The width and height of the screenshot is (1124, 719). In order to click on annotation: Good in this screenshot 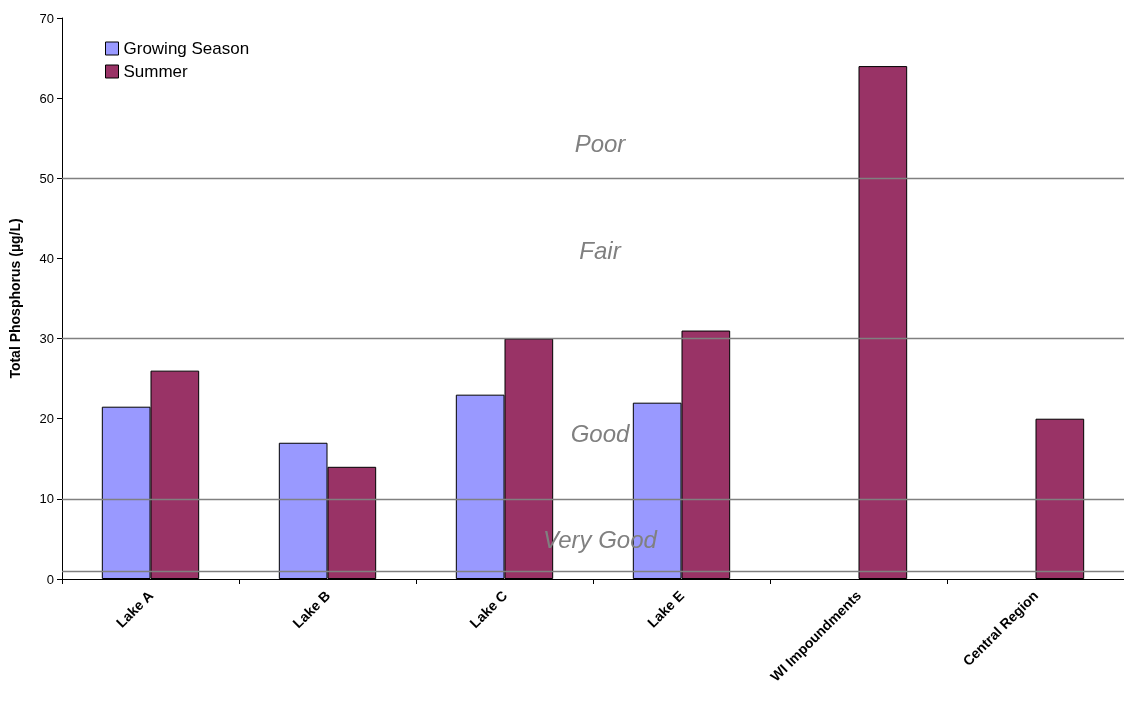, I will do `click(600, 433)`.